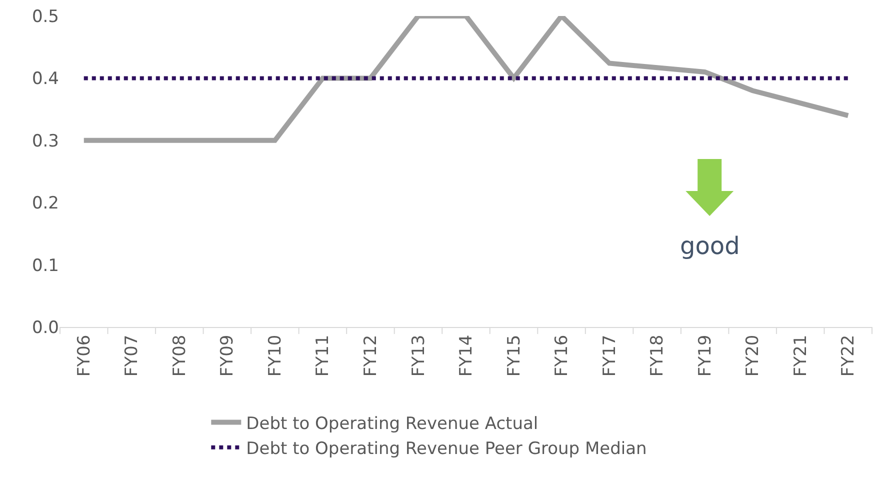 The width and height of the screenshot is (882, 489). Describe the element at coordinates (848, 355) in the screenshot. I see `x-tick-label: FY22` at that location.